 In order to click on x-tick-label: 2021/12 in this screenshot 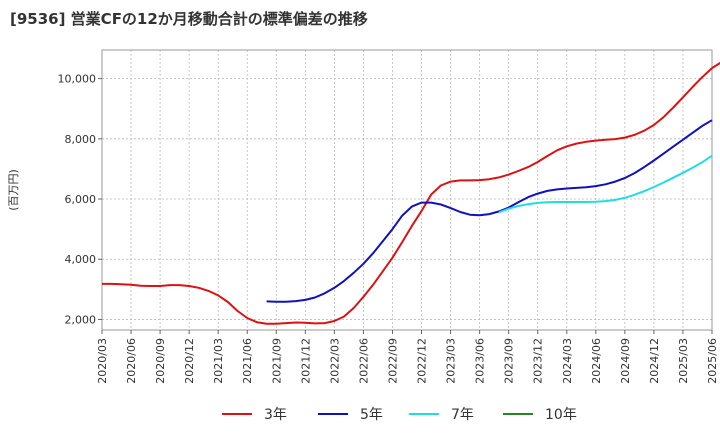, I will do `click(305, 361)`.